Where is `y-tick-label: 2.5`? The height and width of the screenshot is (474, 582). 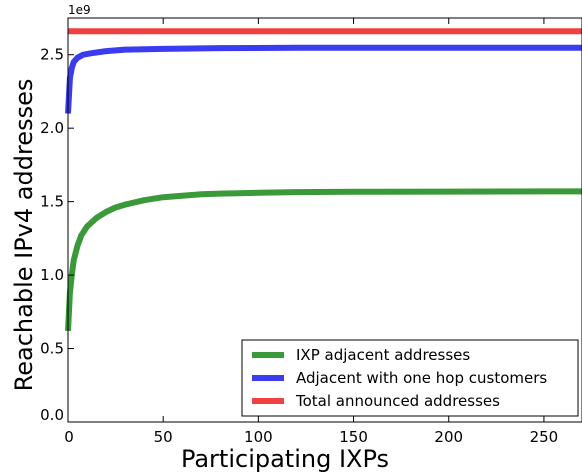
y-tick-label: 2.5 is located at coordinates (52, 55).